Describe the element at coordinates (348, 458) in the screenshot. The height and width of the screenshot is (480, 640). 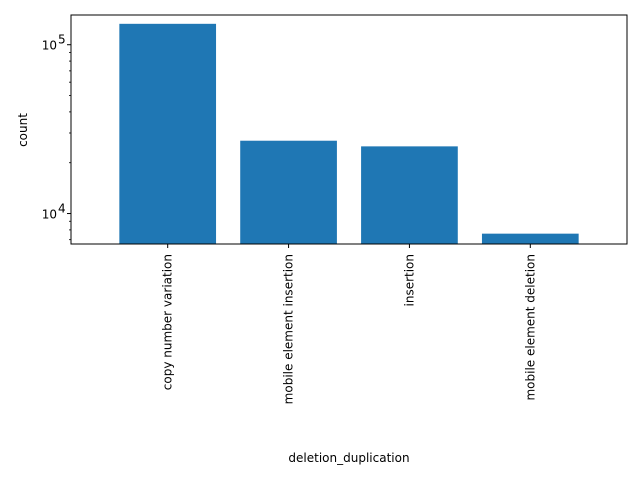
I see `x-axis-label: deletion_duplication` at that location.